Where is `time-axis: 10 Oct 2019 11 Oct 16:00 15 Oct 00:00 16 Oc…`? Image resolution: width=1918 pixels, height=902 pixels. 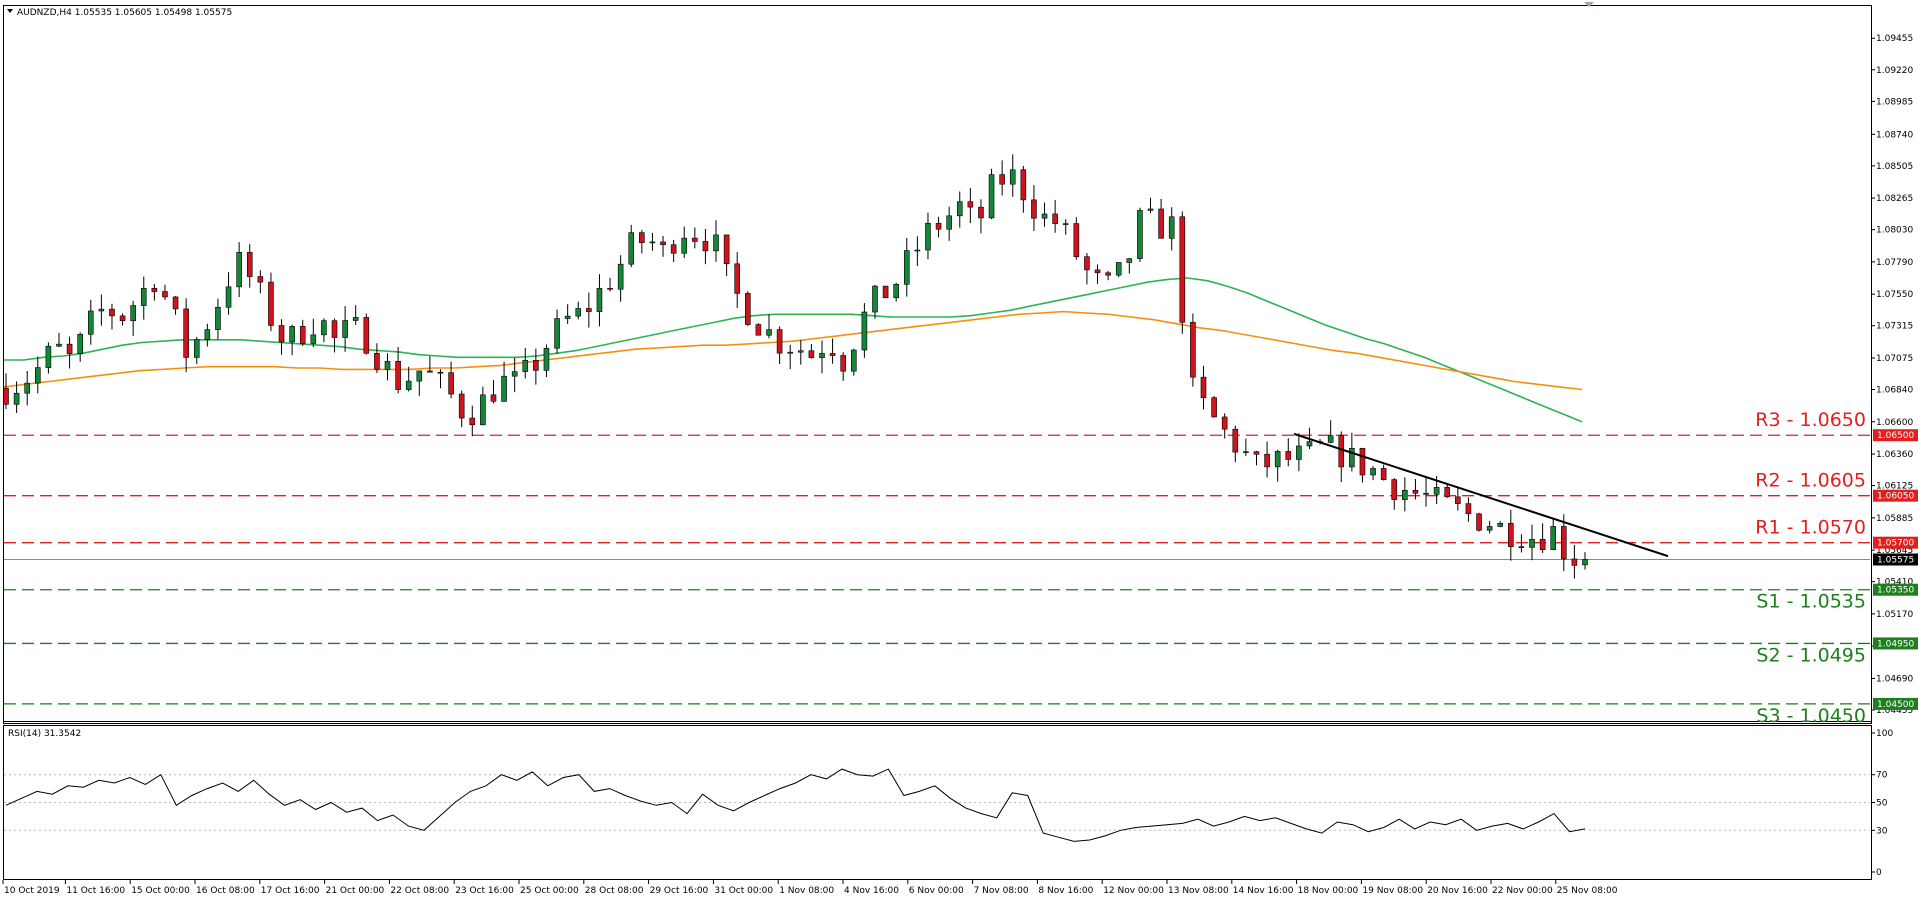 time-axis: 10 Oct 2019 11 Oct 16:00 15 Oct 00:00 16 Oc… is located at coordinates (810, 888).